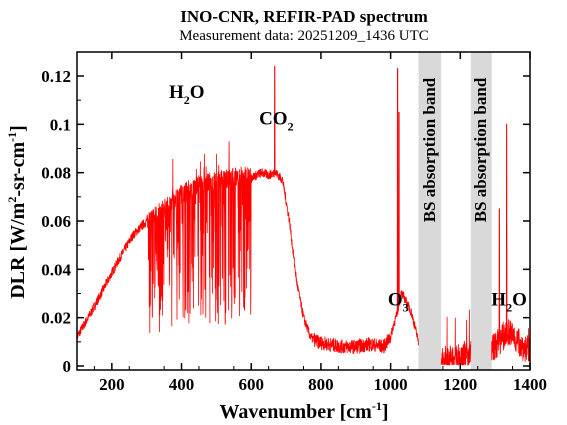 This screenshot has width=567, height=425. Describe the element at coordinates (303, 411) in the screenshot. I see `x-axis-title: Wavenumber [cm-1]` at that location.